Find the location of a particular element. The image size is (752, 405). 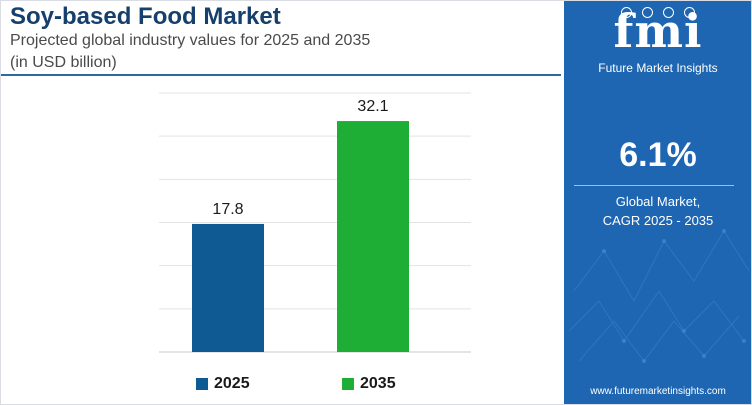

cagr-divider is located at coordinates (654, 185).